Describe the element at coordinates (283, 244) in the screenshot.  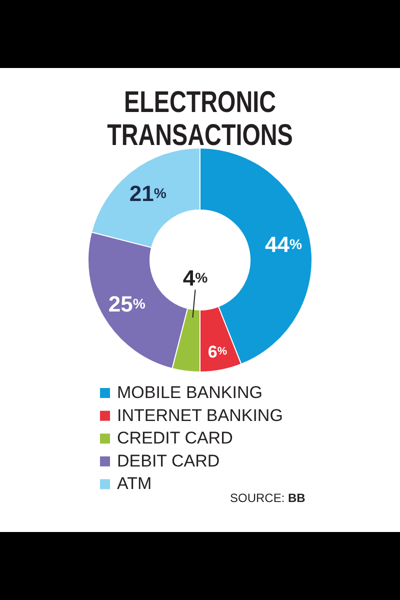
I see `data-label: 44%` at that location.